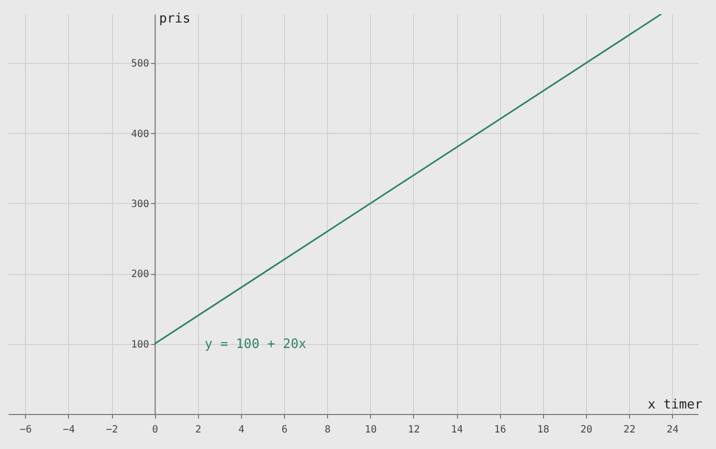  Describe the element at coordinates (414, 430) in the screenshot. I see `x-tick-label: 12` at that location.